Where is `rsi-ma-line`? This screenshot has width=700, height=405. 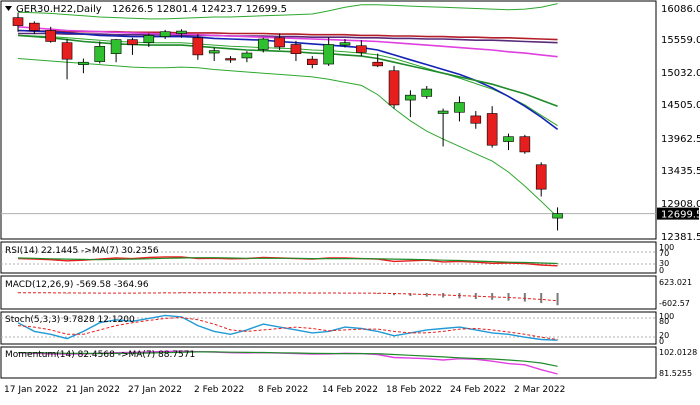
rsi-ma-line is located at coordinates (287, 261).